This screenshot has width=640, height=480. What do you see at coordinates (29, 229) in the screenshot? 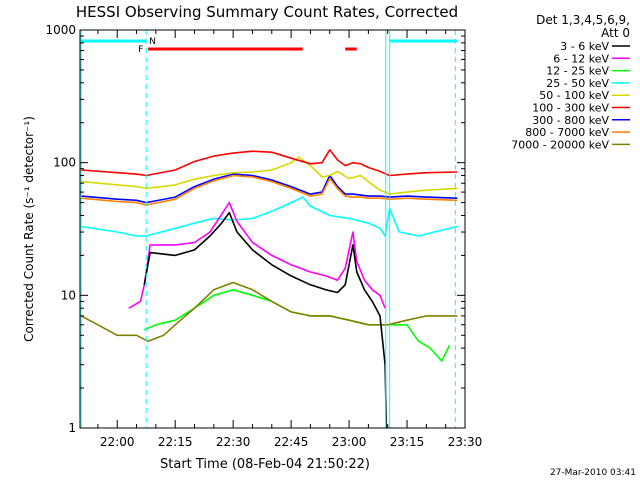
I see `y-axis-label: Corrected Count Rate (s⁻¹ detector⁻¹)` at bounding box center [29, 229].